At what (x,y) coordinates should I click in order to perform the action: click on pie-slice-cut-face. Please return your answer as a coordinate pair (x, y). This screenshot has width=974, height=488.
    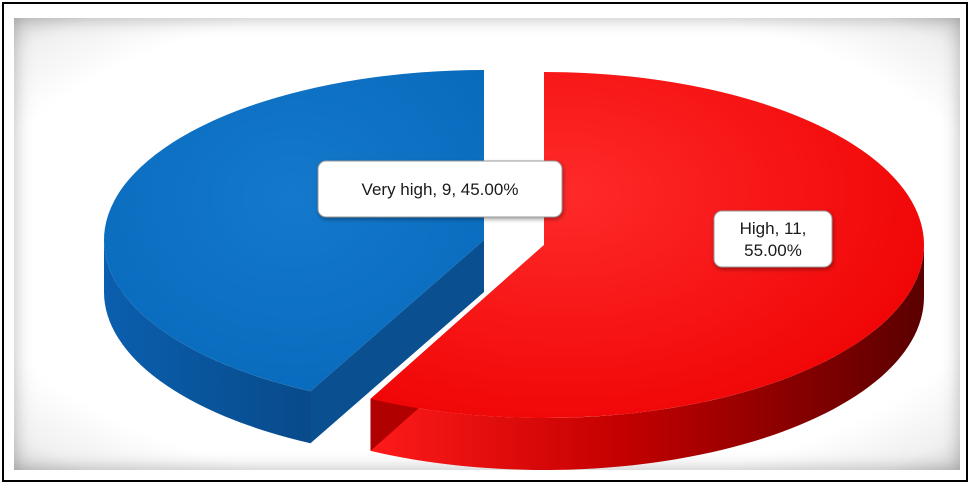
    Looking at the image, I should click on (397, 342).